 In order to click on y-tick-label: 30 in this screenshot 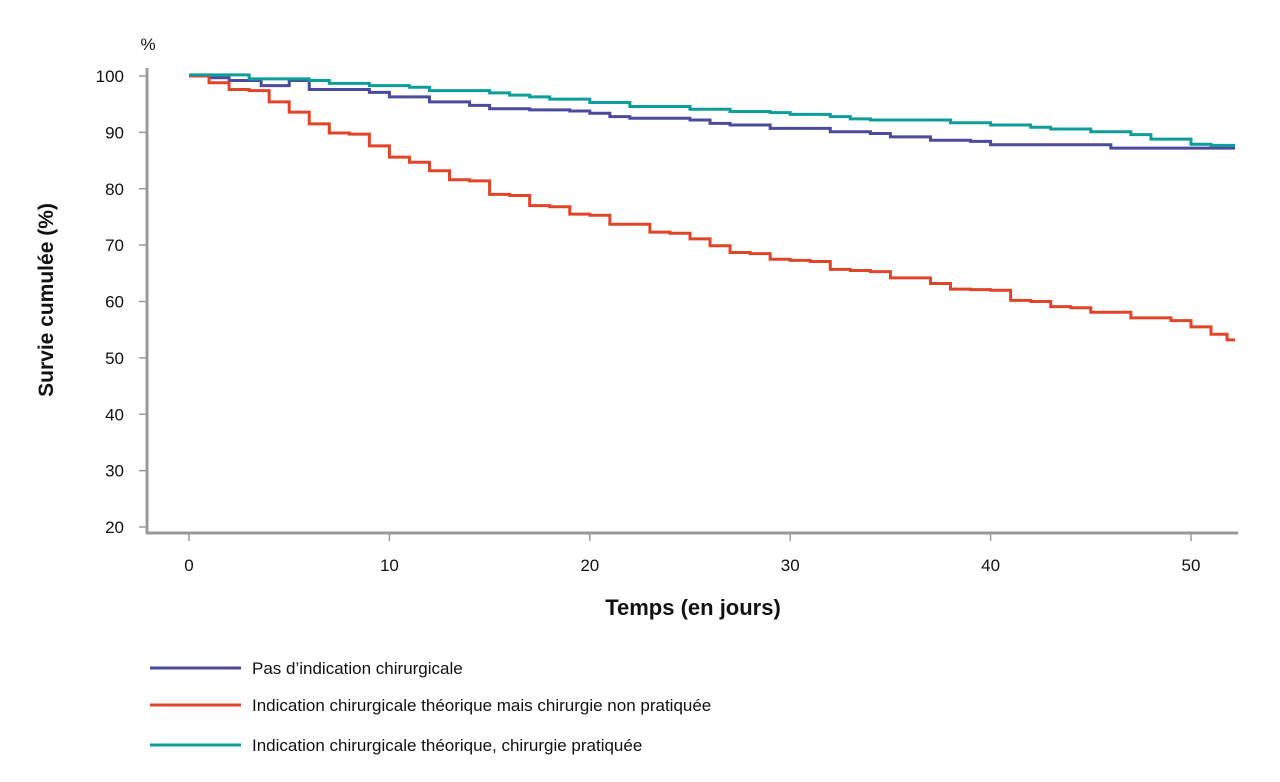, I will do `click(114, 471)`.